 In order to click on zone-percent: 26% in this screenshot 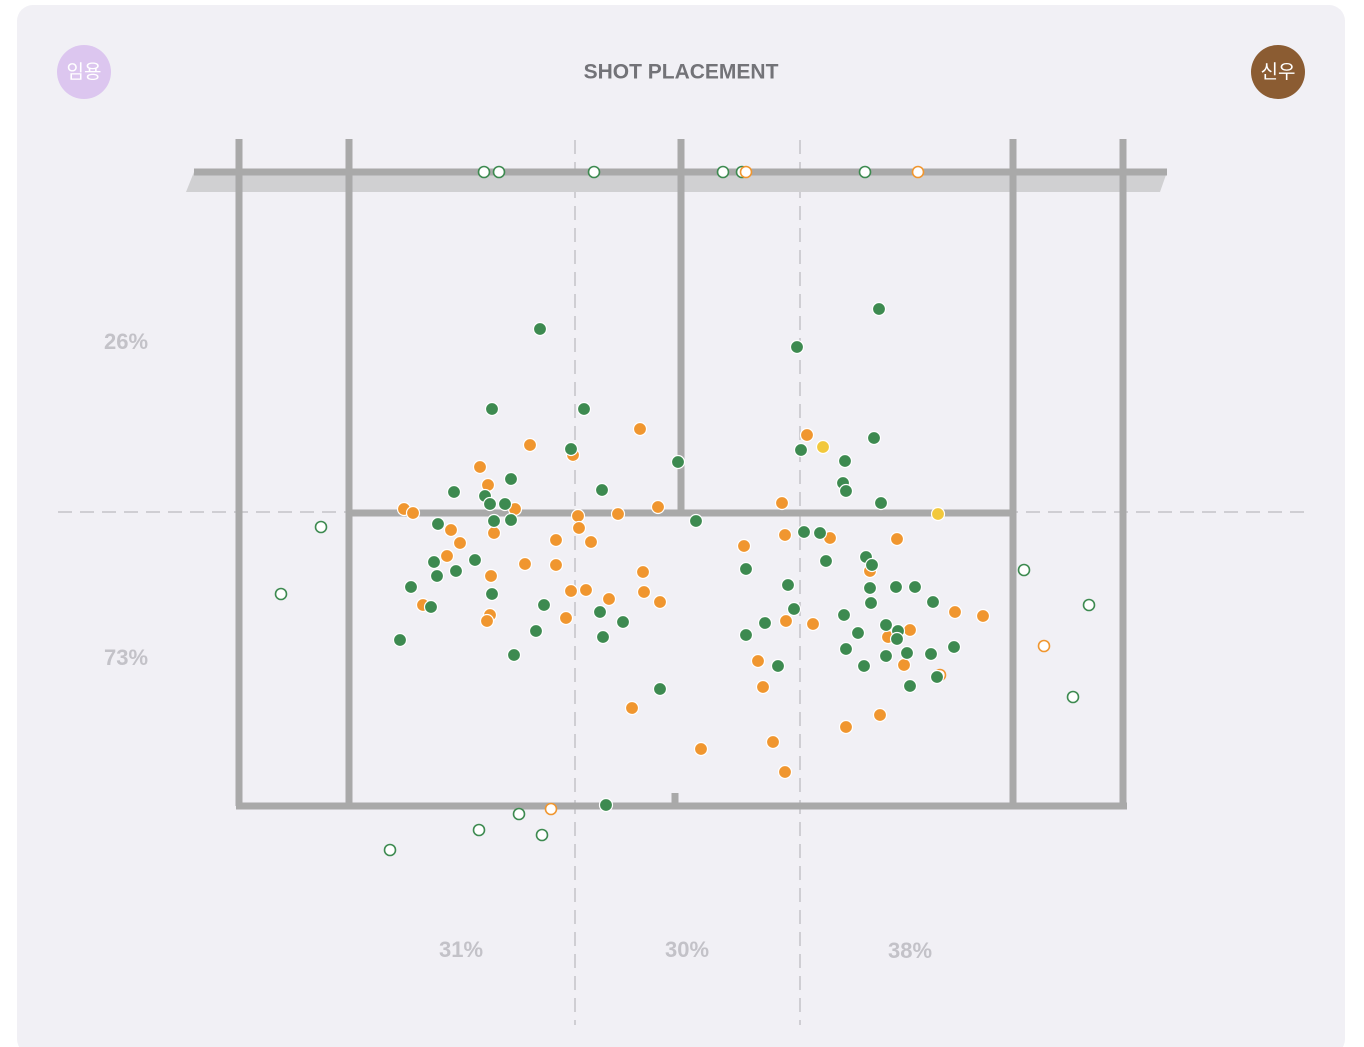, I will do `click(126, 341)`.